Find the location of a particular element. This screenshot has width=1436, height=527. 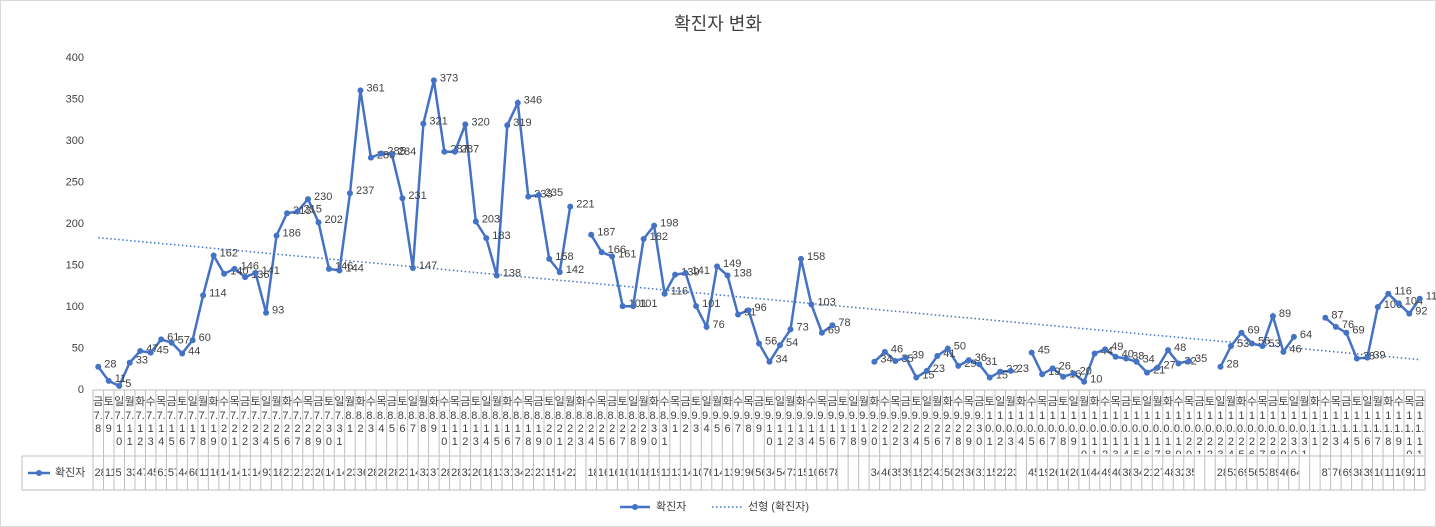

x-tick-label: 8.3 is located at coordinates (371, 422).